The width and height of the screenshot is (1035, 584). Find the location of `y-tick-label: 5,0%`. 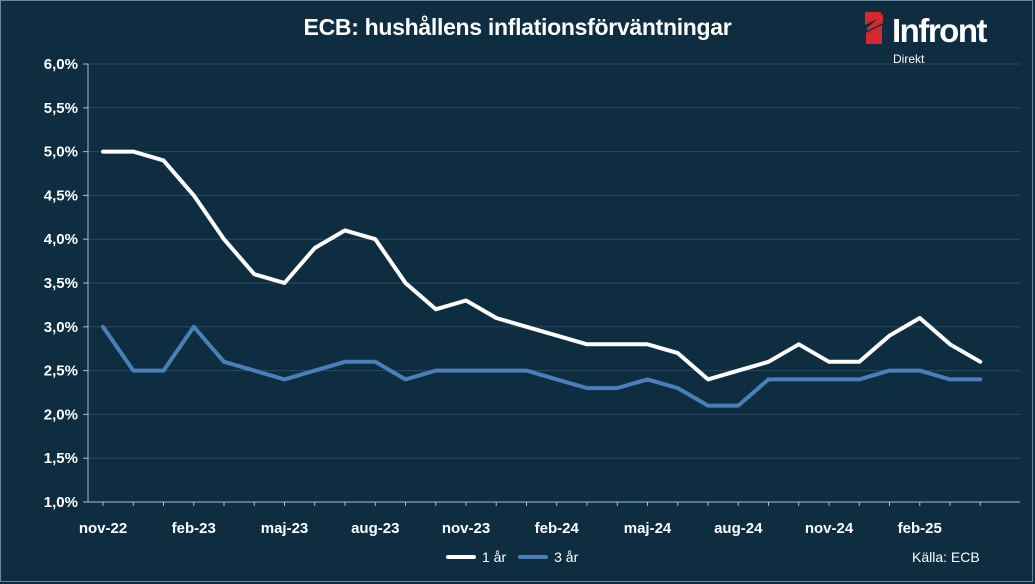

y-tick-label: 5,0% is located at coordinates (61, 152).